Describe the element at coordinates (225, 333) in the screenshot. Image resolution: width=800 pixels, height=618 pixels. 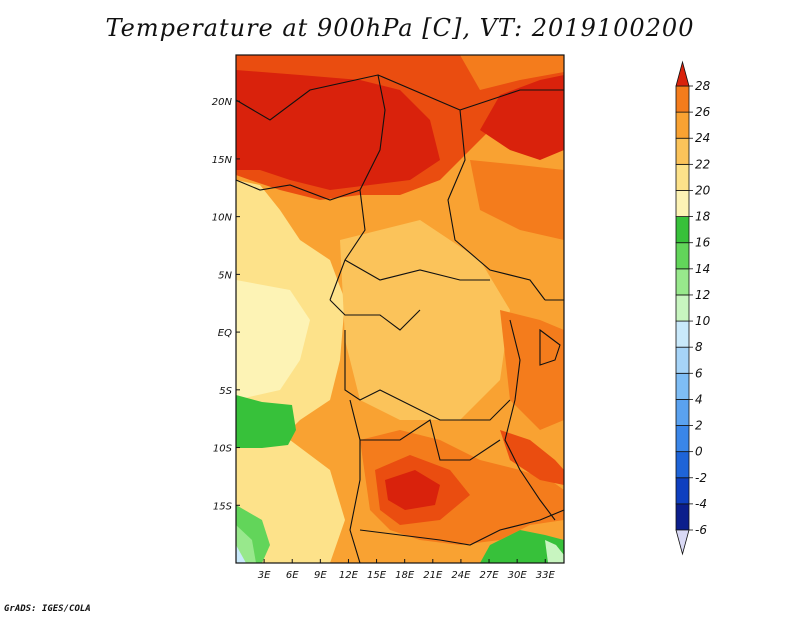
I see `lat-tick-label: EQ` at that location.